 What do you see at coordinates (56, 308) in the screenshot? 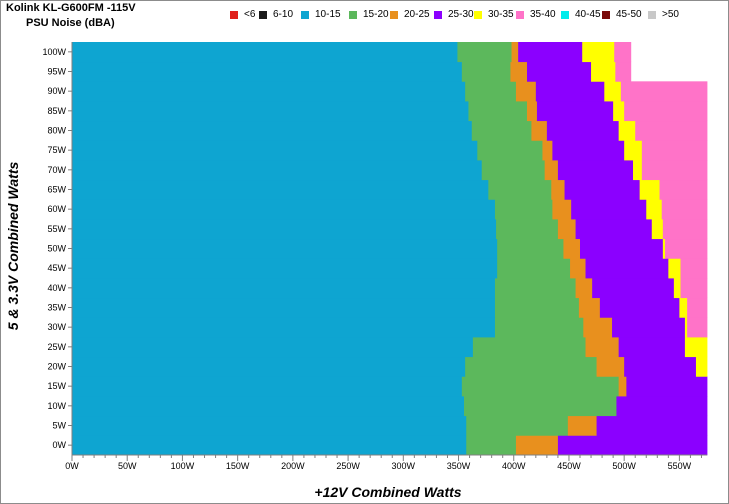
I see `y-tick-label: 35W` at bounding box center [56, 308].